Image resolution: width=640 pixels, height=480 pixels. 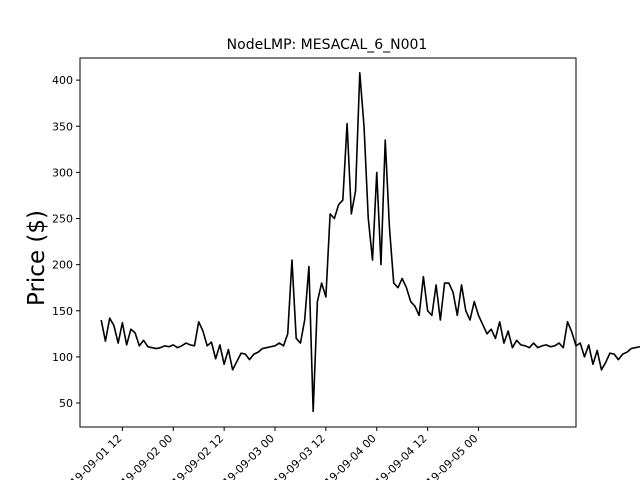 I want to click on y-tick-label: 150, so click(x=62, y=311).